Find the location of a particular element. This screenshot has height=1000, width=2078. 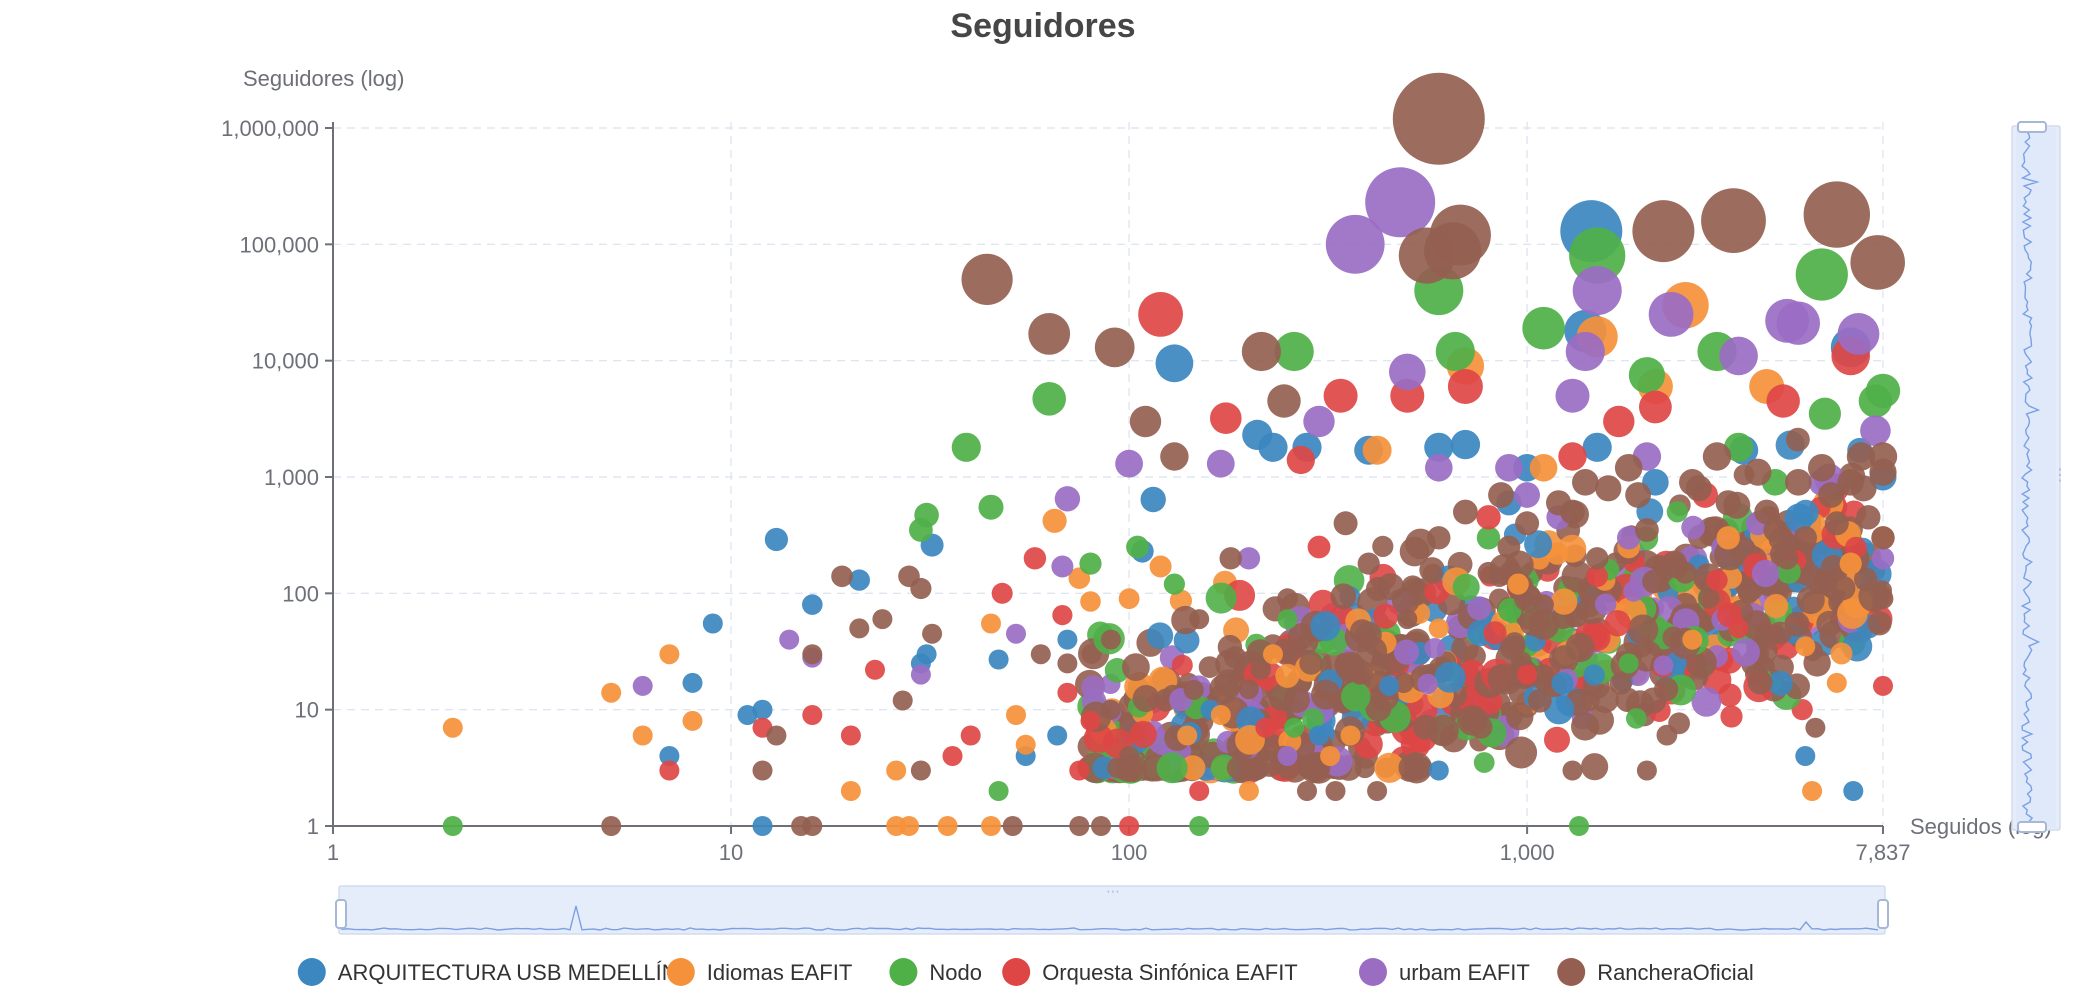

legend-item-5: RancheraOficial is located at coordinates (1655, 972).